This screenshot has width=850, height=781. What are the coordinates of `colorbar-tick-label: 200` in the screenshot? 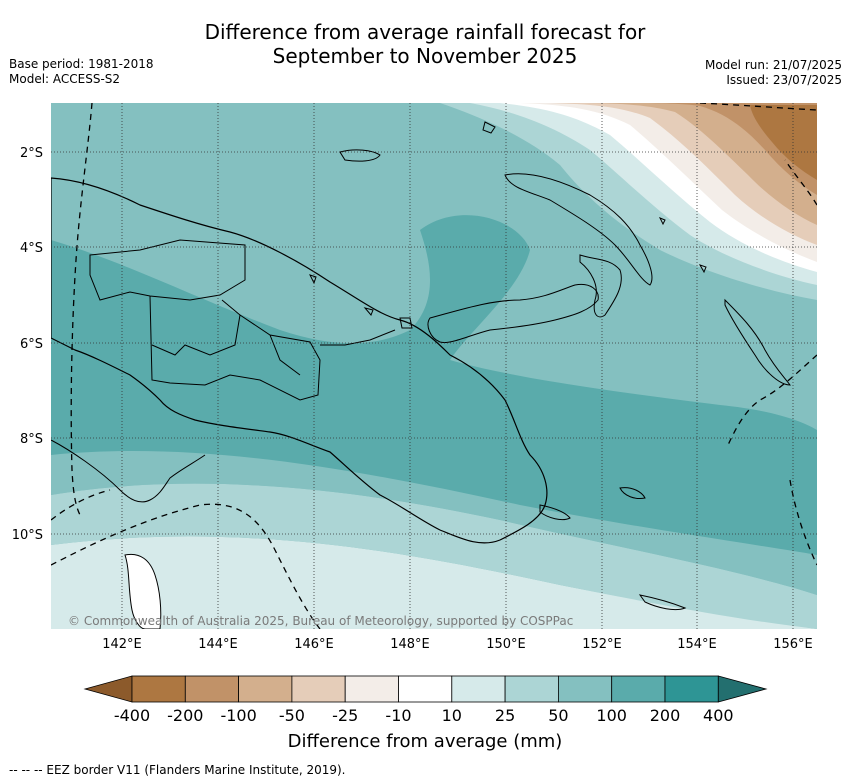 It's located at (665, 715).